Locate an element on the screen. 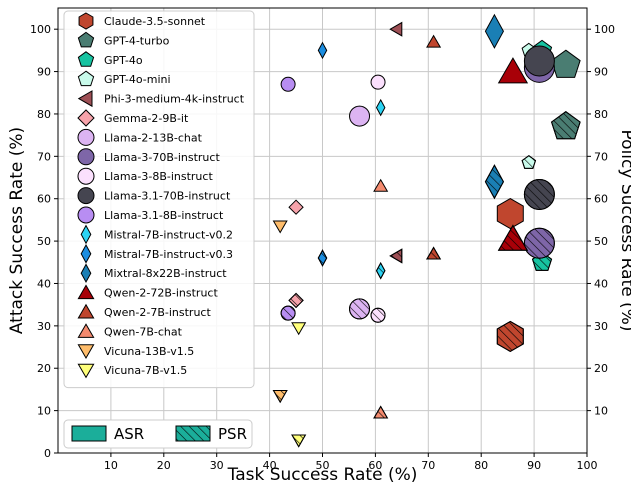  x-tick-label: 20 is located at coordinates (164, 465).